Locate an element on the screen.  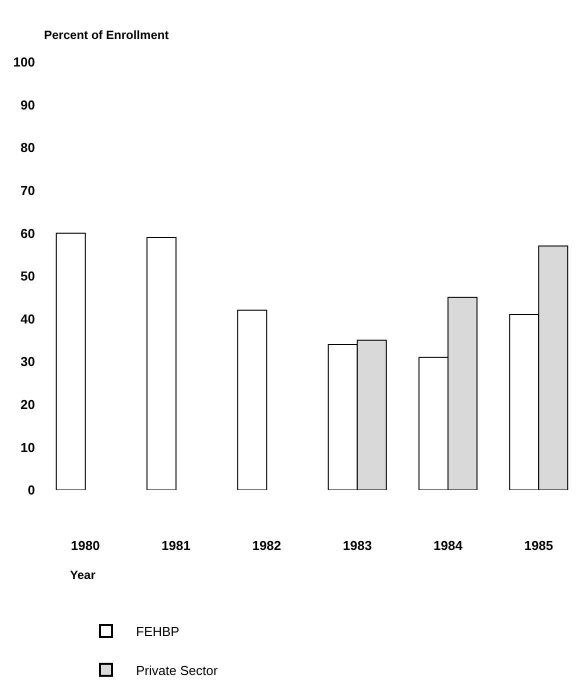
x-axis-title: Year is located at coordinates (83, 575).